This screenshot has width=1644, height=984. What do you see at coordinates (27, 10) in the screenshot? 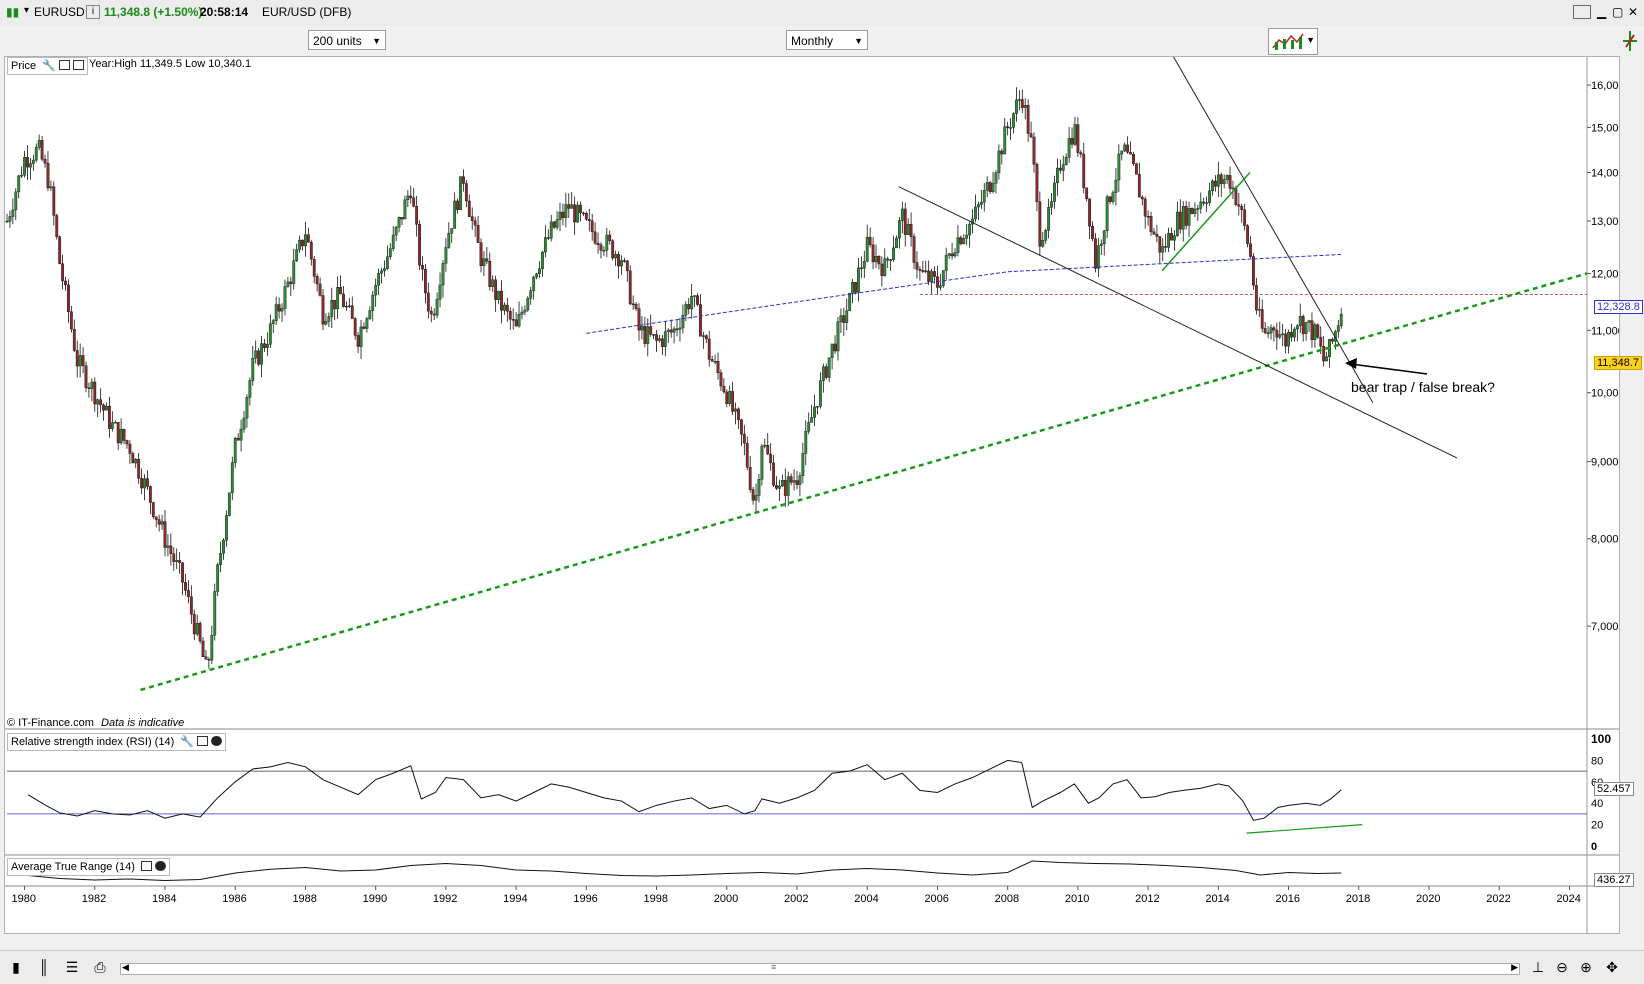
I see `dropdown-icon: ▾` at bounding box center [27, 10].